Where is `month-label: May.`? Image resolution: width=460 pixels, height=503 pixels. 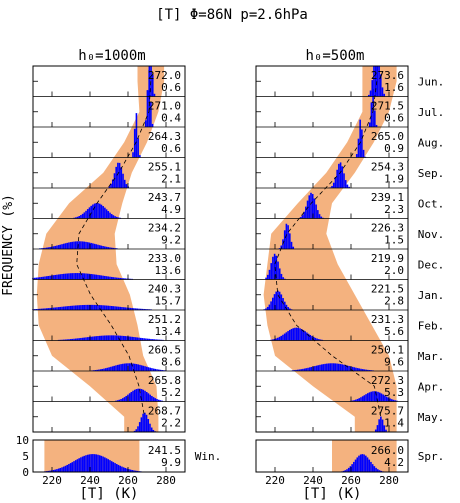 month-label: May. is located at coordinates (431, 417).